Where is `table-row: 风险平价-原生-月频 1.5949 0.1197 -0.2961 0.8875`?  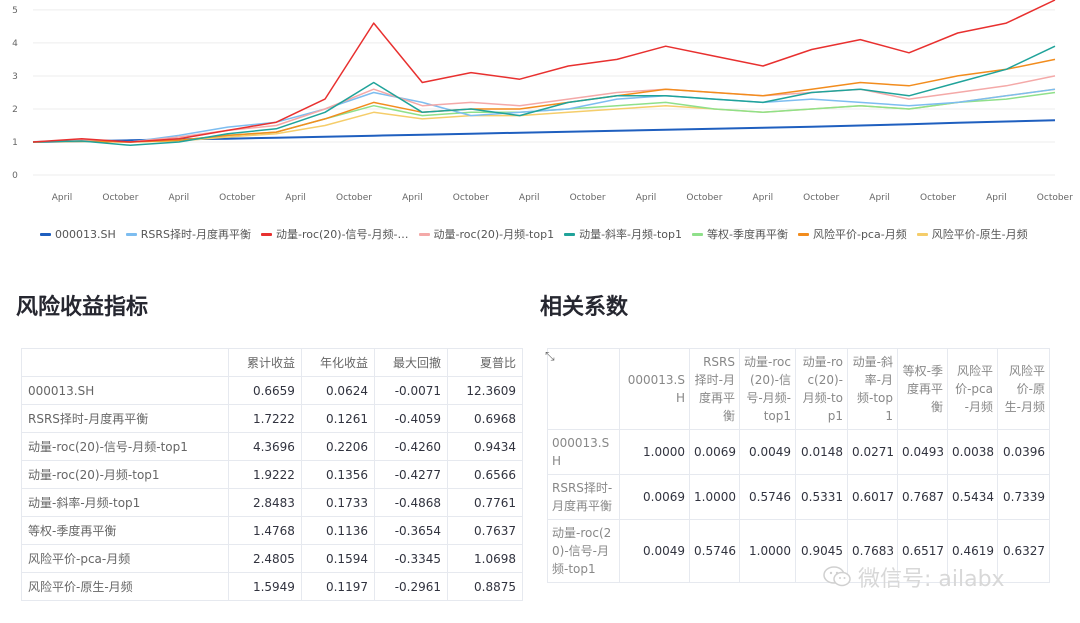
table-row: 风险平价-原生-月频 1.5949 0.1197 -0.2961 0.8875 is located at coordinates (272, 586).